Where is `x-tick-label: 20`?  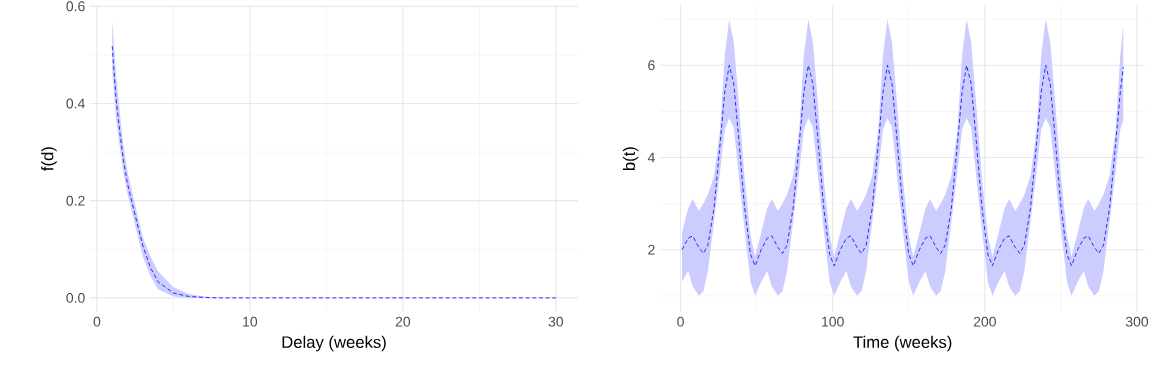 x-tick-label: 20 is located at coordinates (403, 321).